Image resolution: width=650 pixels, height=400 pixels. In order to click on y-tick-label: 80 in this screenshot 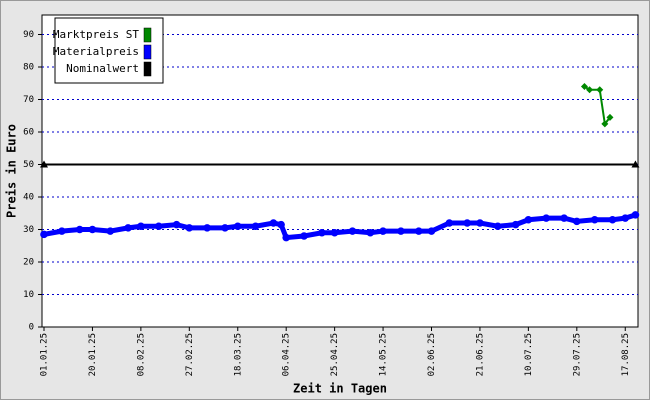, I will do `click(28, 68)`.